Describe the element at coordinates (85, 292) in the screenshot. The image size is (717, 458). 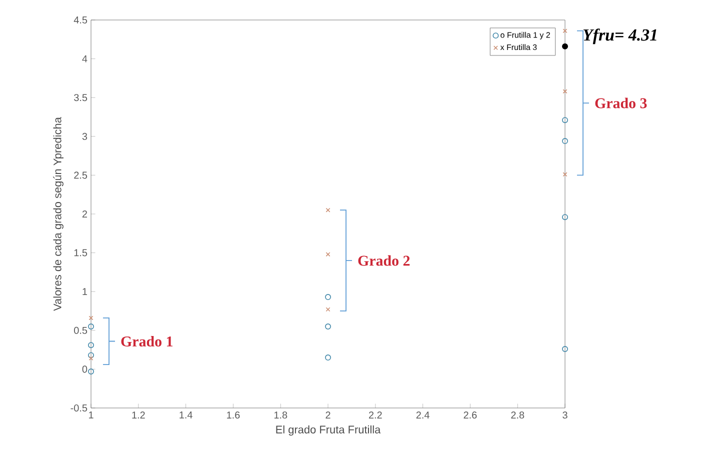
I see `y-tick-label: 1` at that location.